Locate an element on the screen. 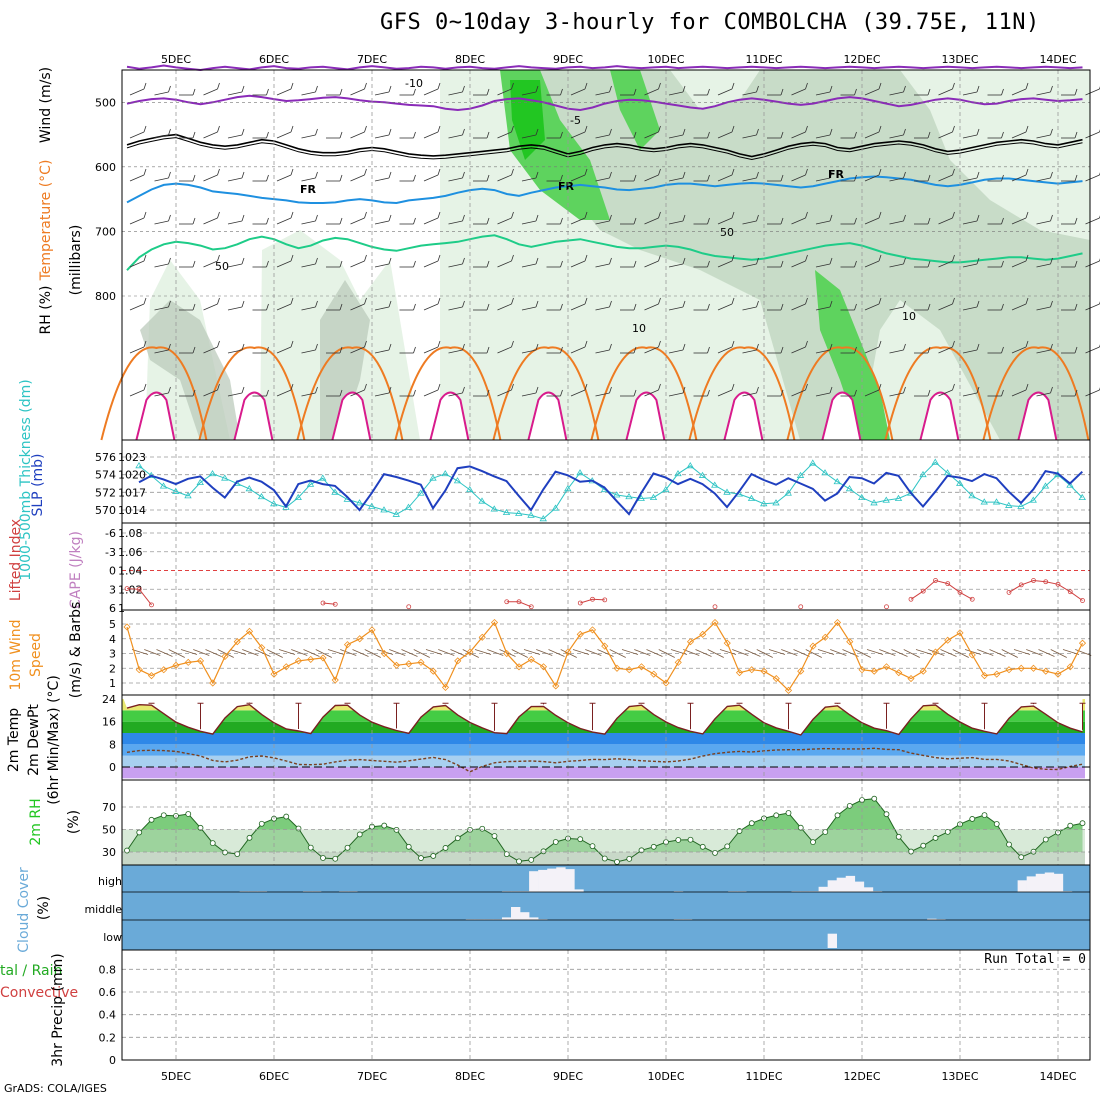 The width and height of the screenshot is (1100, 1100). y-tick-label: -6 is located at coordinates (110, 533).